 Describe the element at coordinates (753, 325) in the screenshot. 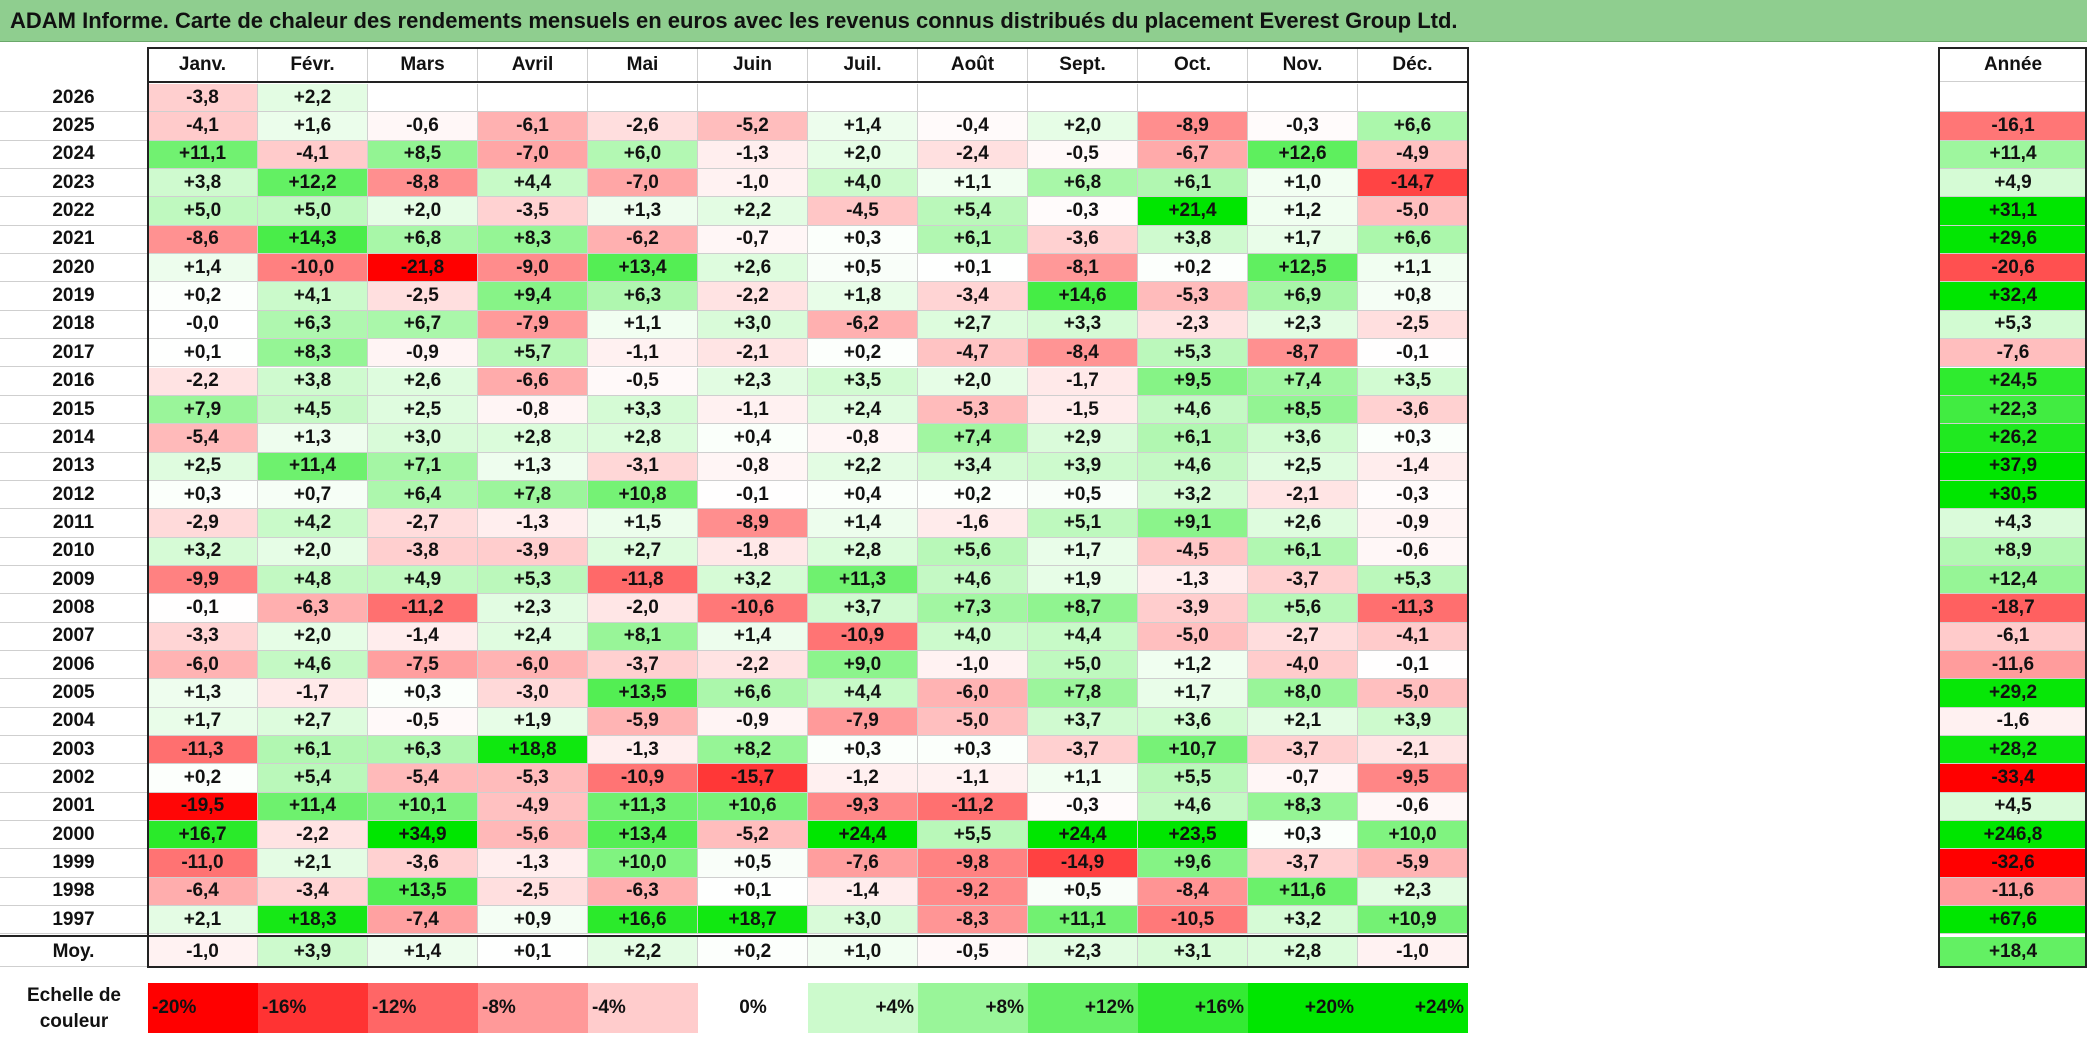

I see `heatmap-cell: +3,0` at that location.